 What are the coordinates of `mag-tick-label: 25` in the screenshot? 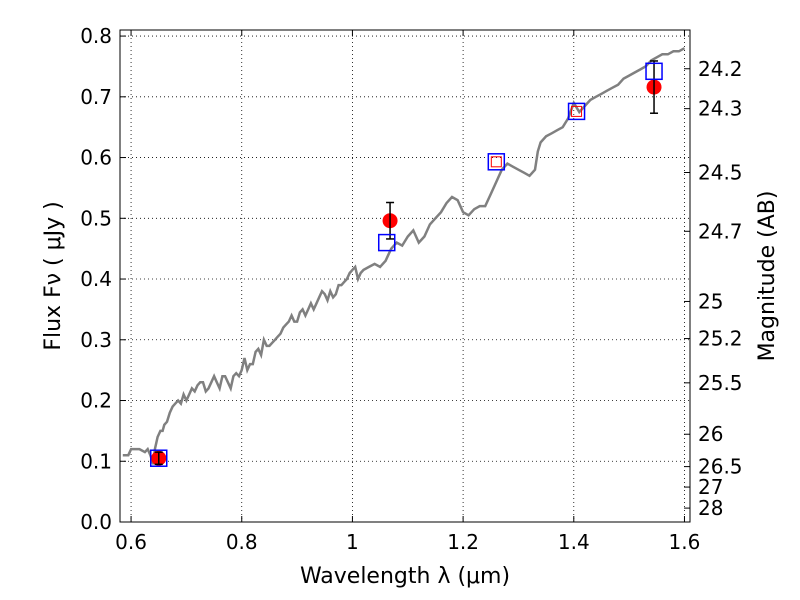 It's located at (710, 301).